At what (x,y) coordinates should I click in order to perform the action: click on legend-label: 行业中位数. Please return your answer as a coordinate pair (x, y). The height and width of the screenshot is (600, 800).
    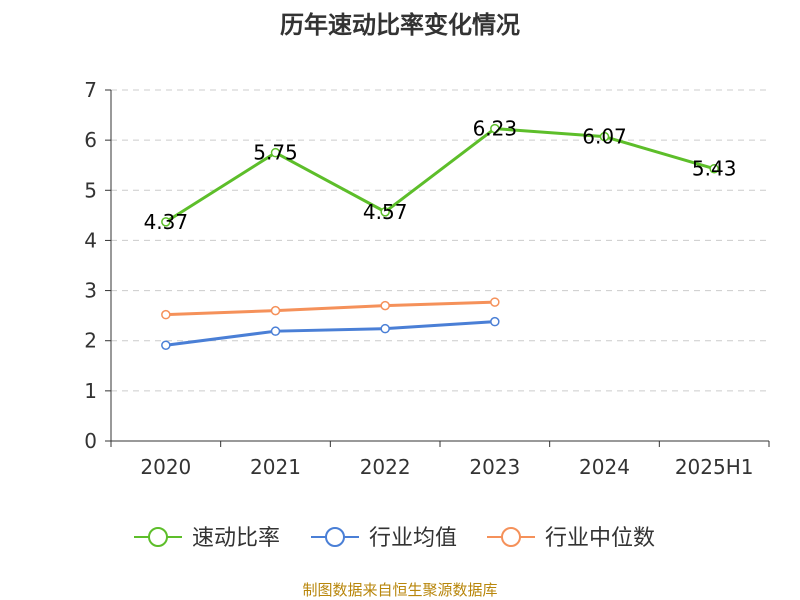
    Looking at the image, I should click on (600, 538).